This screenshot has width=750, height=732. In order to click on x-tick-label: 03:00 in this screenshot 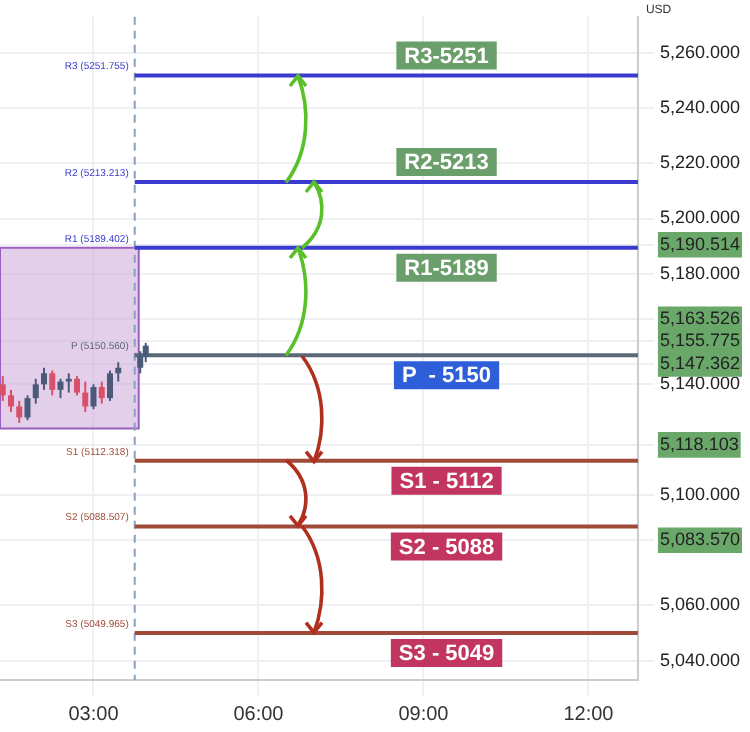, I will do `click(94, 714)`.